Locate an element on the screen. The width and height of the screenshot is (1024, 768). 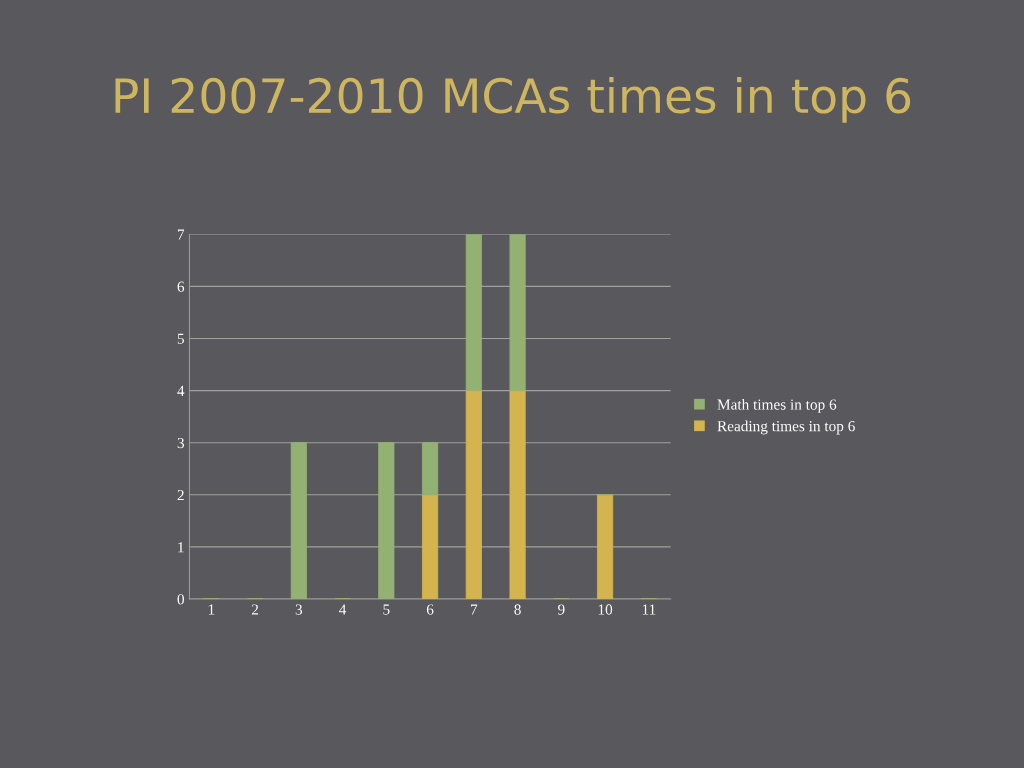
x-tick-label: 8 is located at coordinates (517, 609).